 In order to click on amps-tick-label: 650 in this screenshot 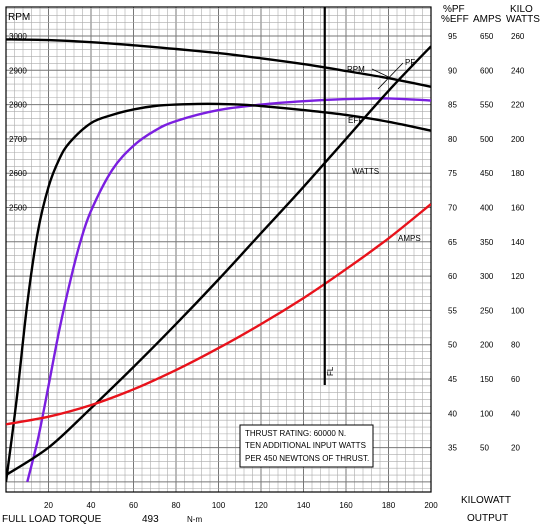, I will do `click(487, 36)`.